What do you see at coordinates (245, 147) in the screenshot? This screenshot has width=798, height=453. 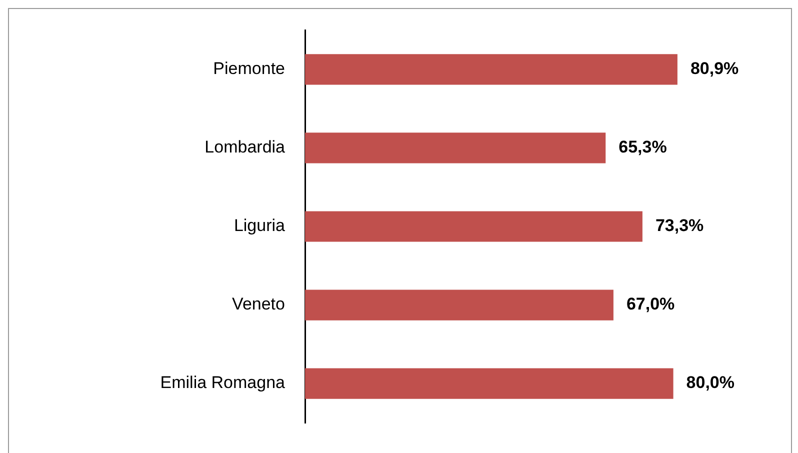 I see `y-tick-label: Lombardia` at bounding box center [245, 147].